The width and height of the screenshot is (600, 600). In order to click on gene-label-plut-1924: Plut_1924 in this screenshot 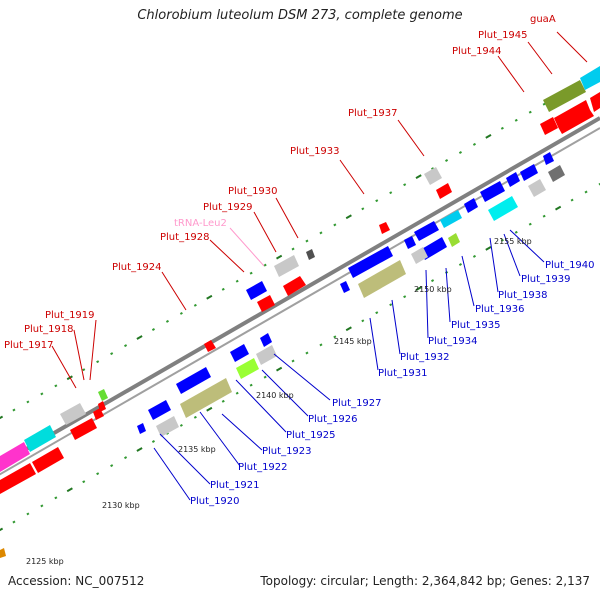, I will do `click(137, 267)`.